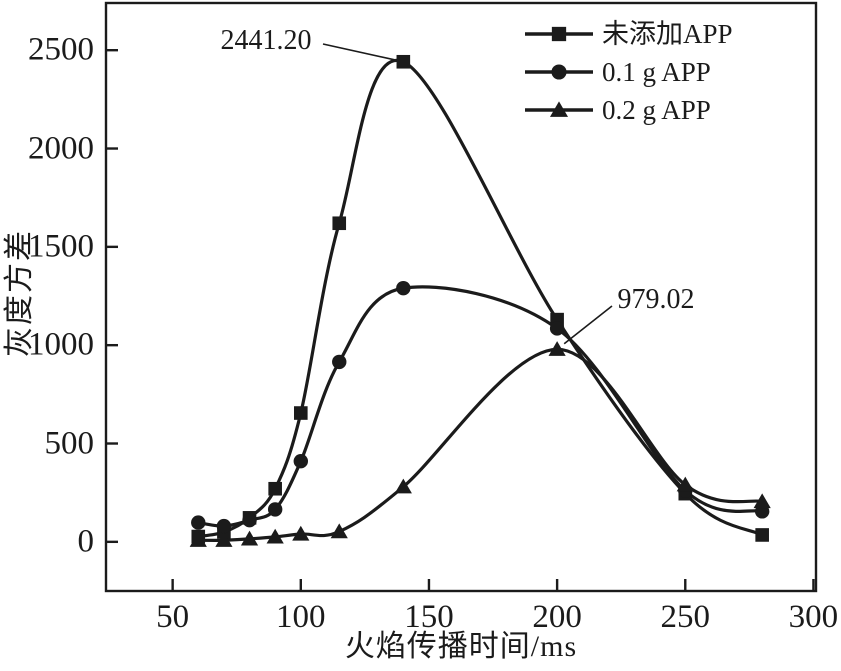 This screenshot has height=671, width=841. What do you see at coordinates (813, 617) in the screenshot?
I see `x-tick-label: 300` at bounding box center [813, 617].